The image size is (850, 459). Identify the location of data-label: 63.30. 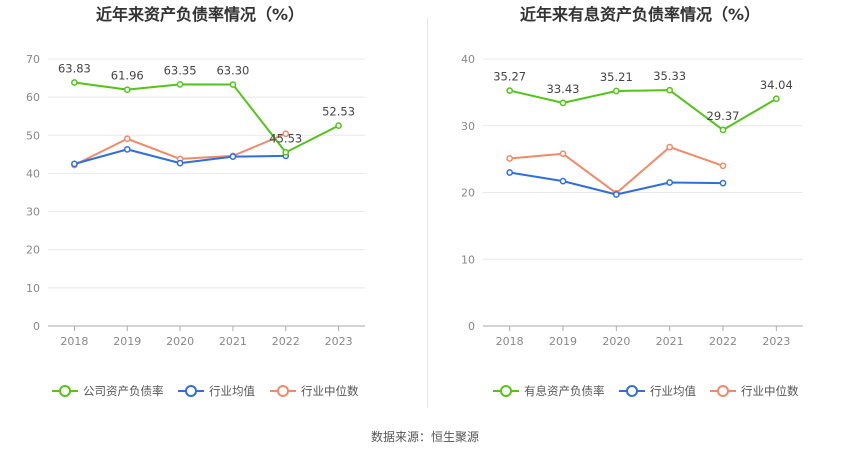
(232, 71).